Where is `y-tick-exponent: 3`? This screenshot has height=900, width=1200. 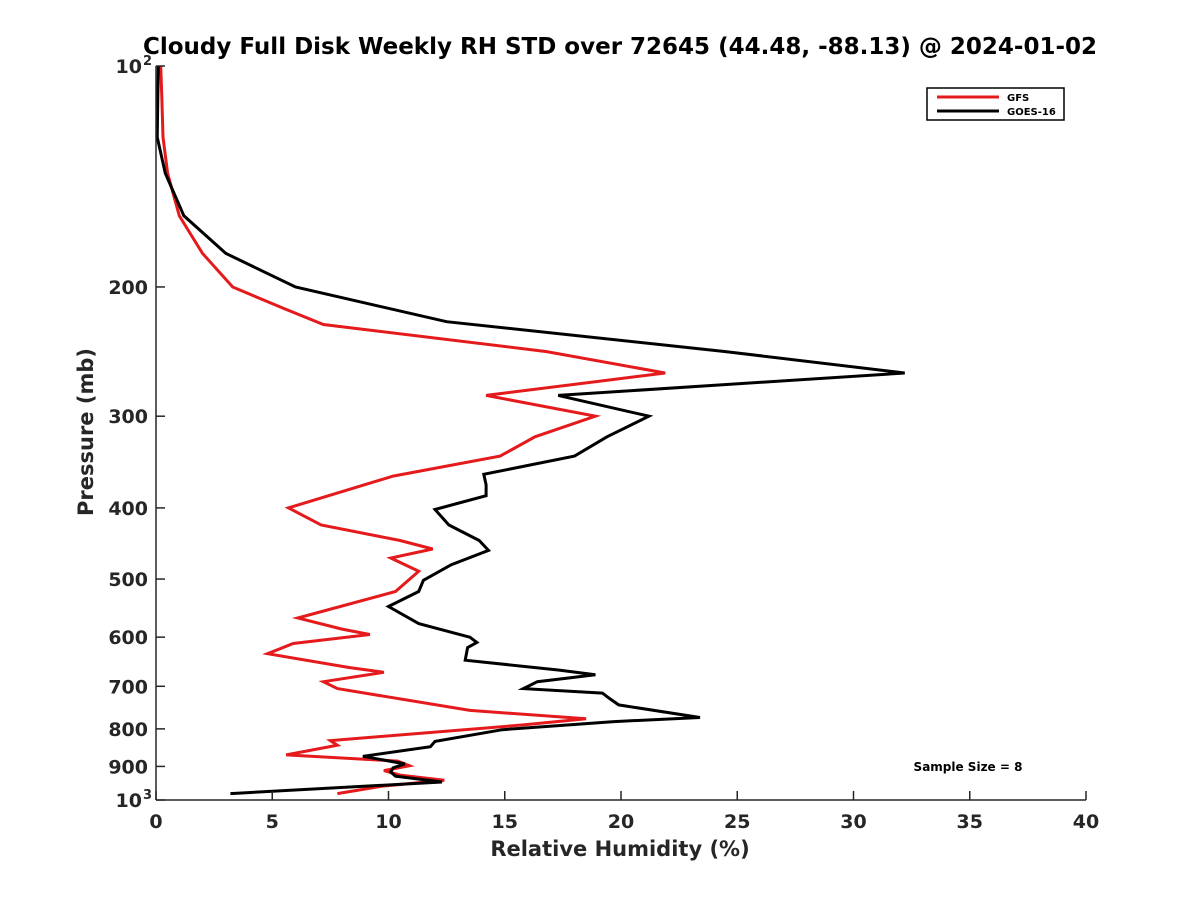
y-tick-exponent: 3 is located at coordinates (147, 795).